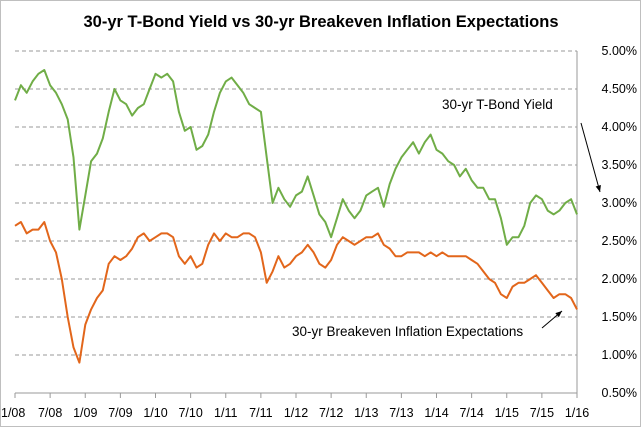  What do you see at coordinates (542, 413) in the screenshot?
I see `x-tick-label: 7/15` at bounding box center [542, 413].